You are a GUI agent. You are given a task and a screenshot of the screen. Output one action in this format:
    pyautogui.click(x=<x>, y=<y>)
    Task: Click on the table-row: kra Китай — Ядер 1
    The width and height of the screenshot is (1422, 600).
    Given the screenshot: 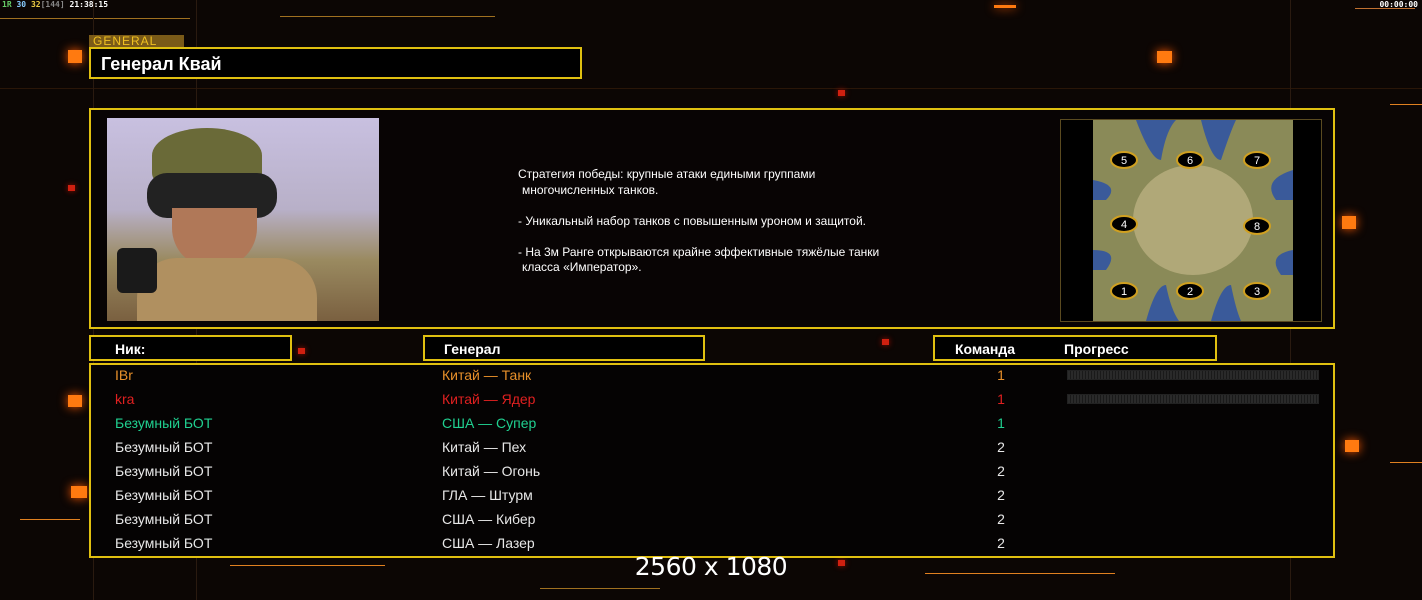 What is the action you would take?
    pyautogui.click(x=712, y=401)
    